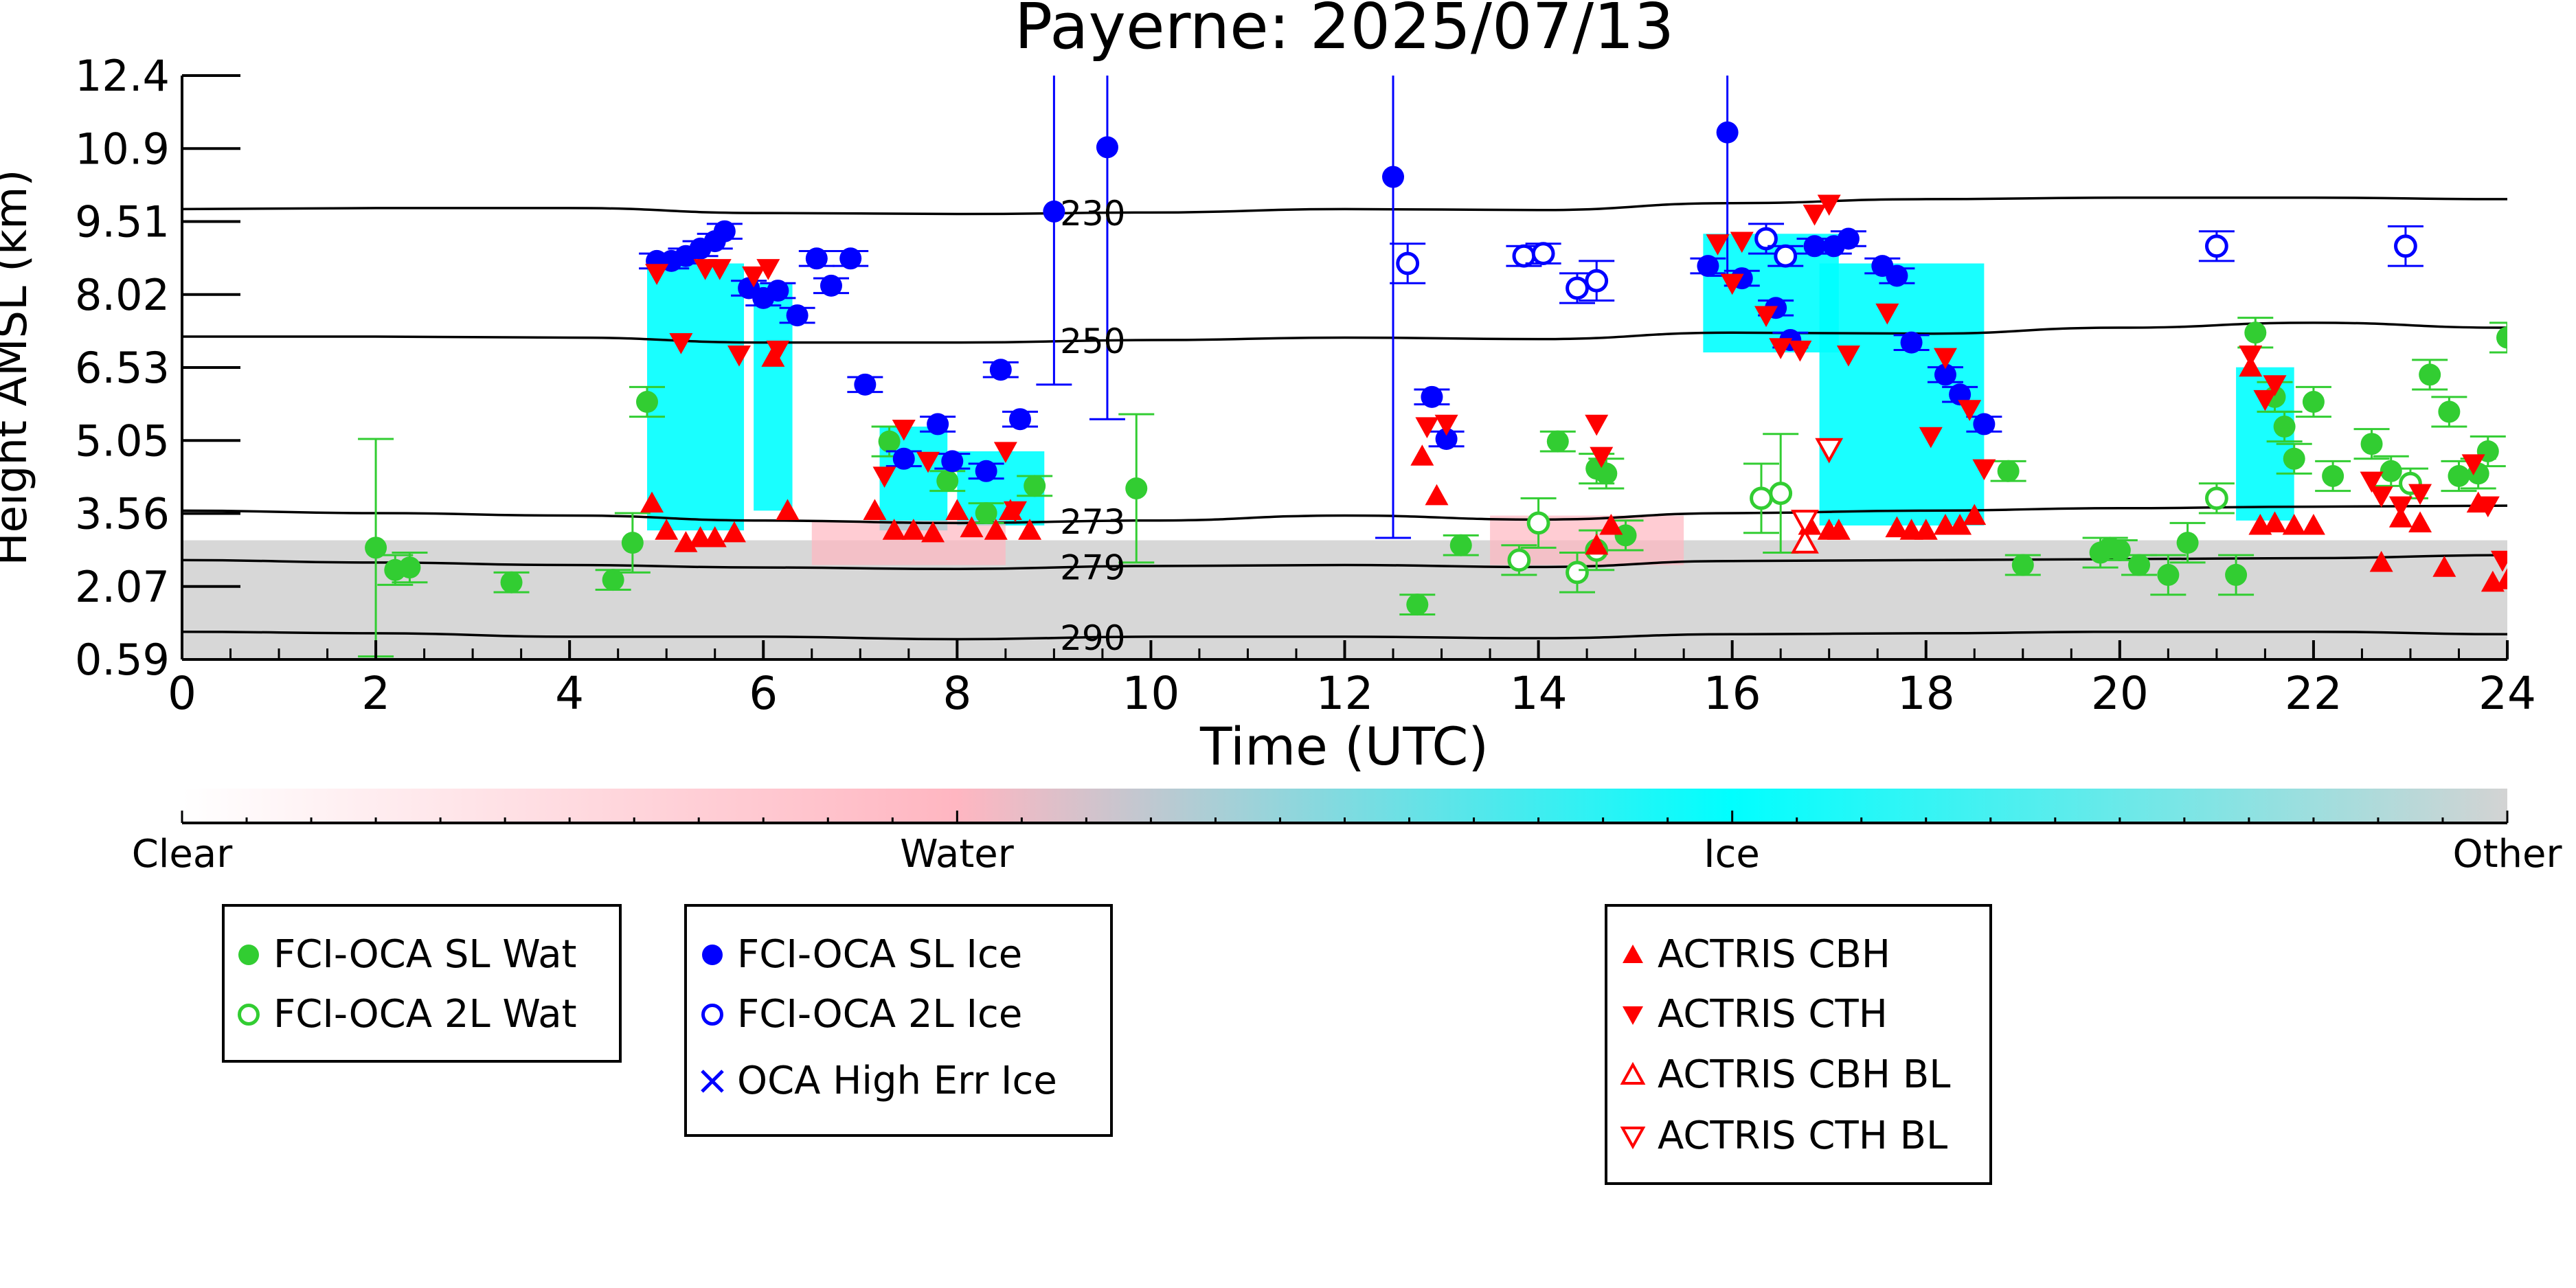  What do you see at coordinates (2120, 693) in the screenshot?
I see `x-tick-label: 20` at bounding box center [2120, 693].